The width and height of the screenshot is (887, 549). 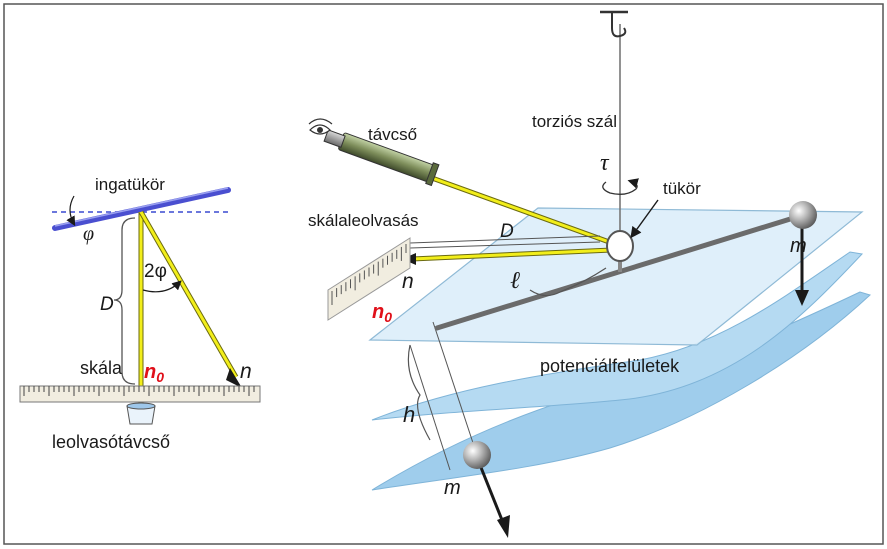 I want to click on reading-telescope-lens, so click(x=141, y=406).